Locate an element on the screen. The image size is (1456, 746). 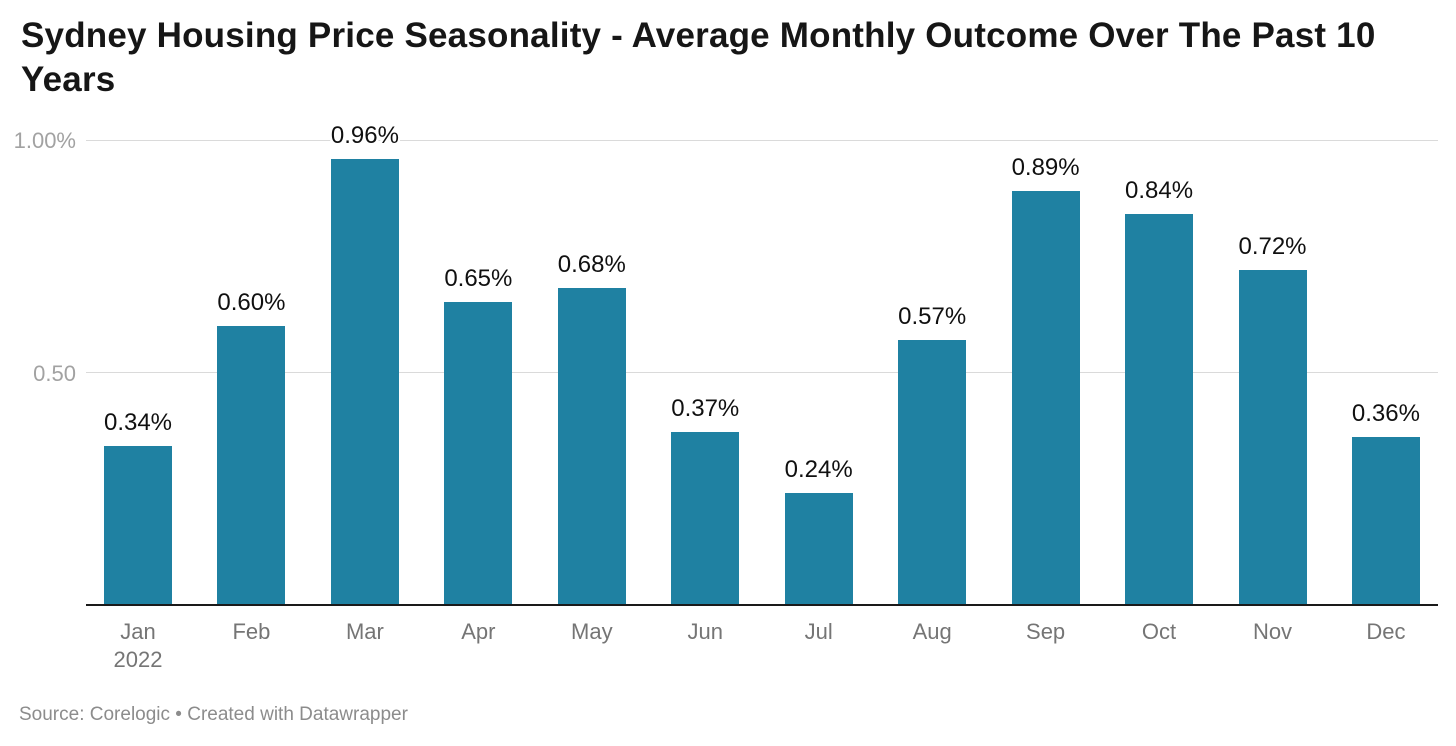
bar-value-label-feb: 0.60% is located at coordinates (251, 302).